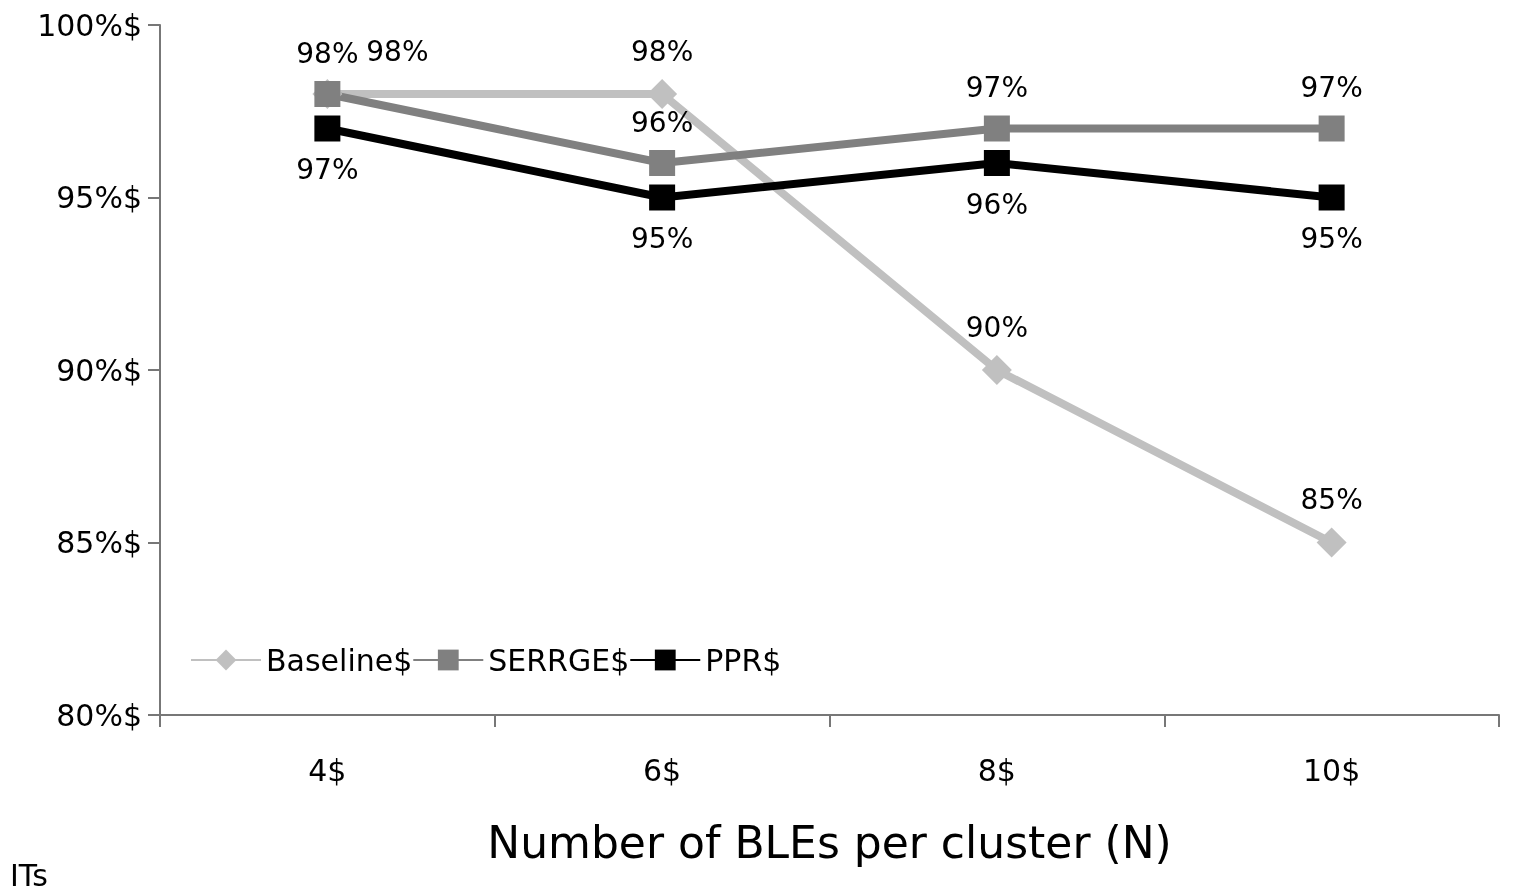  Describe the element at coordinates (99, 197) in the screenshot. I see `y-tick-label: 95%$` at that location.